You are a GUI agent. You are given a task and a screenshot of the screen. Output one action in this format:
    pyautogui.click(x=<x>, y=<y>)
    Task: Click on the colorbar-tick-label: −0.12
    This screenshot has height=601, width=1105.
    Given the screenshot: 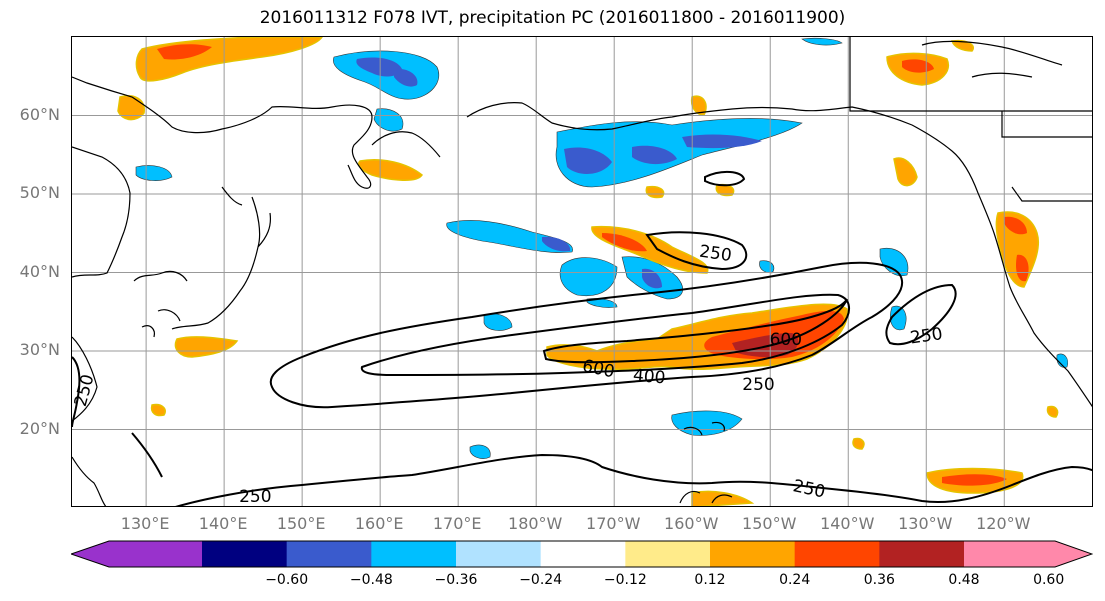 What is the action you would take?
    pyautogui.click(x=625, y=580)
    